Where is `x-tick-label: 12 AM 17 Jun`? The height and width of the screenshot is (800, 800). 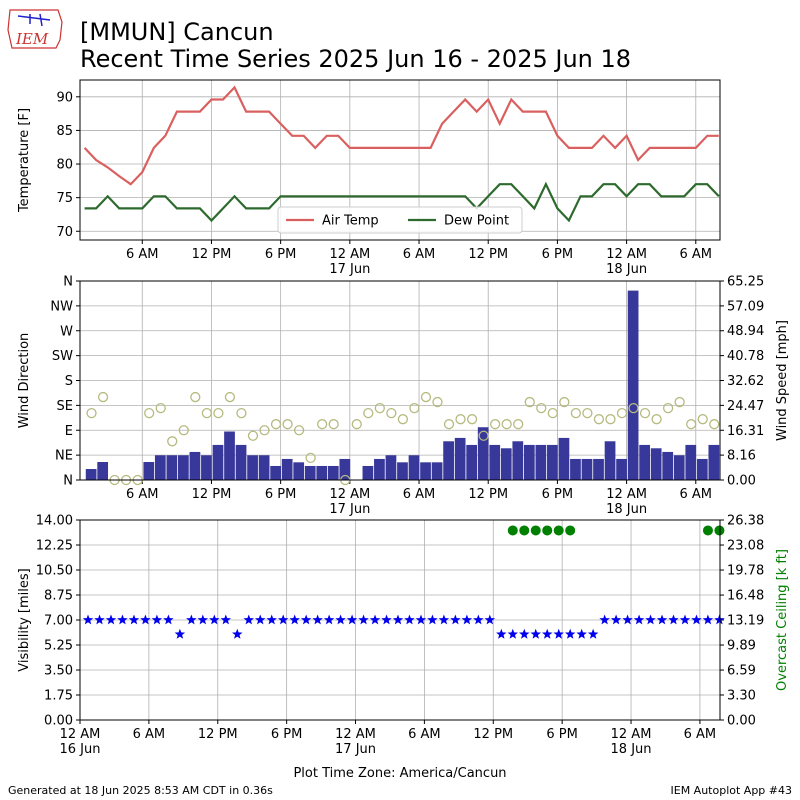
x-tick-label: 12 AM 17 Jun is located at coordinates (349, 502).